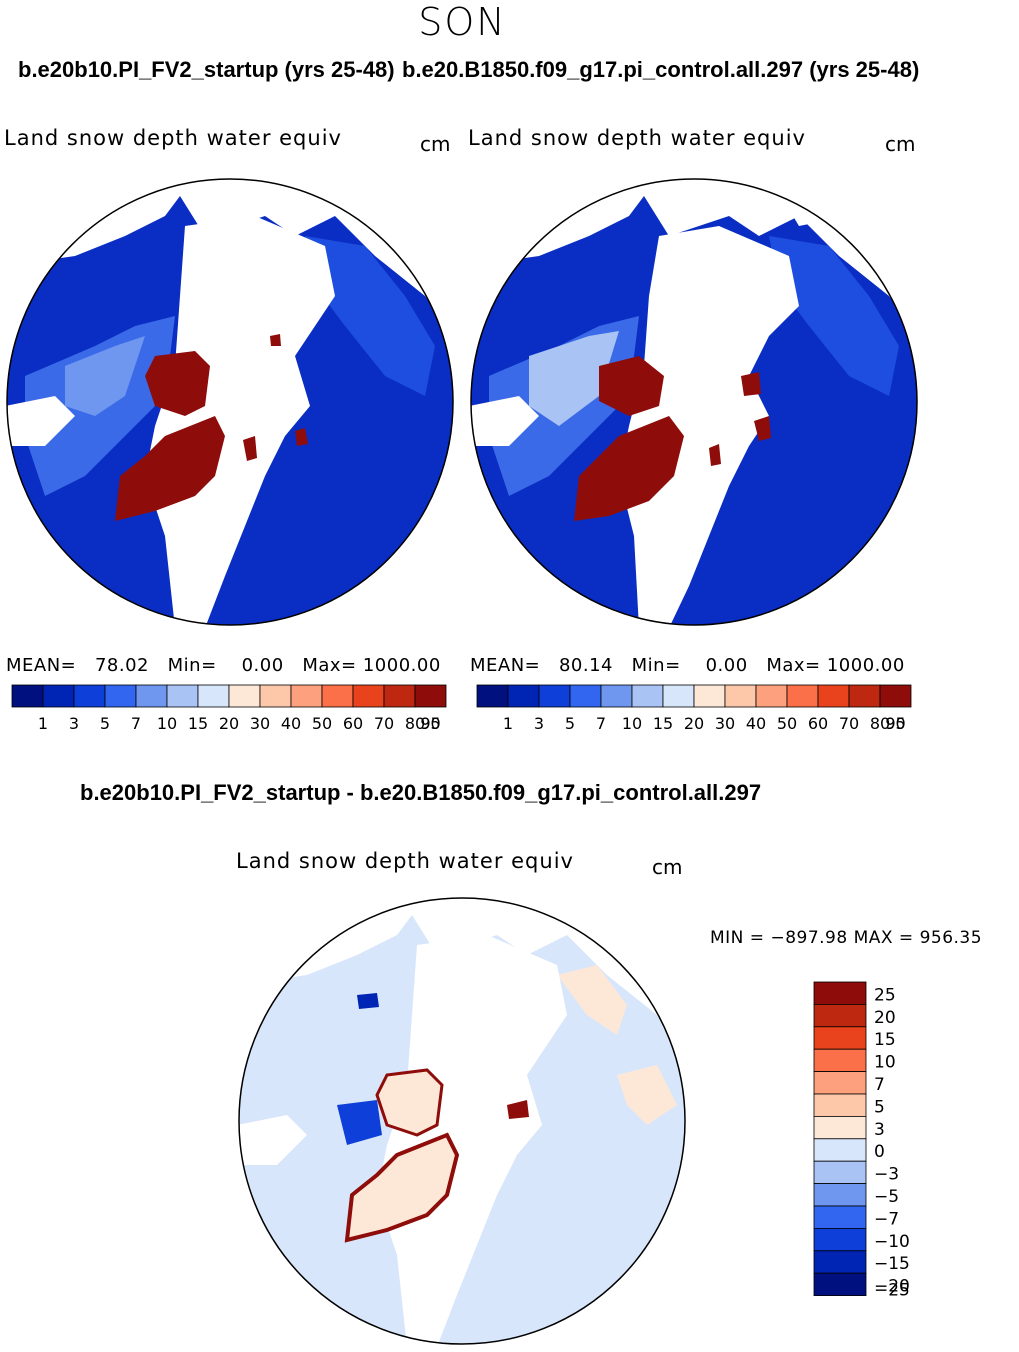 This screenshot has width=1019, height=1352. What do you see at coordinates (230, 402) in the screenshot?
I see `panel1-polar-map` at bounding box center [230, 402].